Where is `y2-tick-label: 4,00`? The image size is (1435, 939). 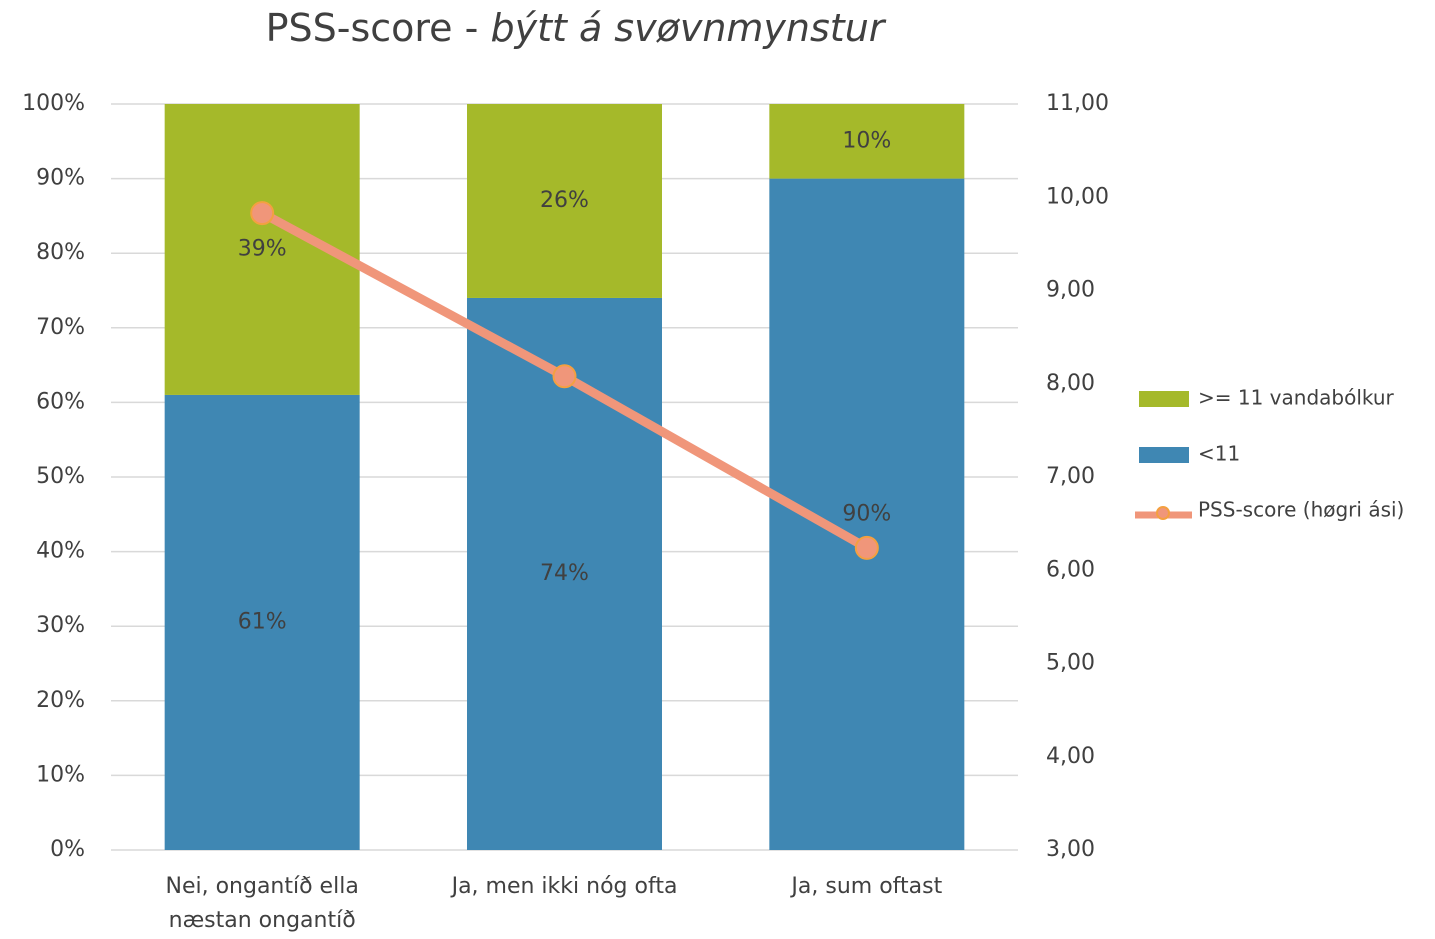 y2-tick-label: 4,00 is located at coordinates (1070, 756).